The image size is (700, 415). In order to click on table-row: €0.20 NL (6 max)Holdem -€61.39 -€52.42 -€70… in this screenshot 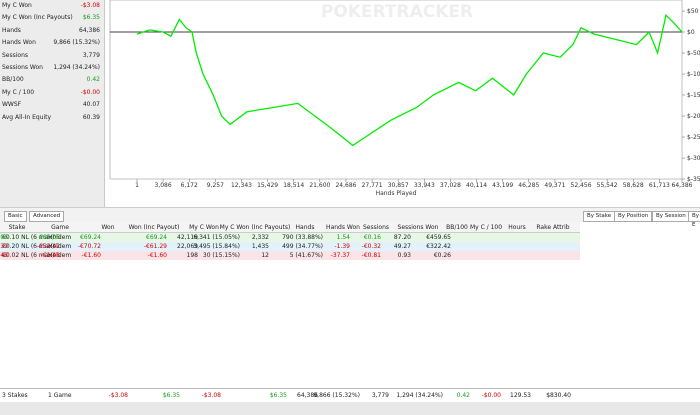, I will do `click(290, 246)`.